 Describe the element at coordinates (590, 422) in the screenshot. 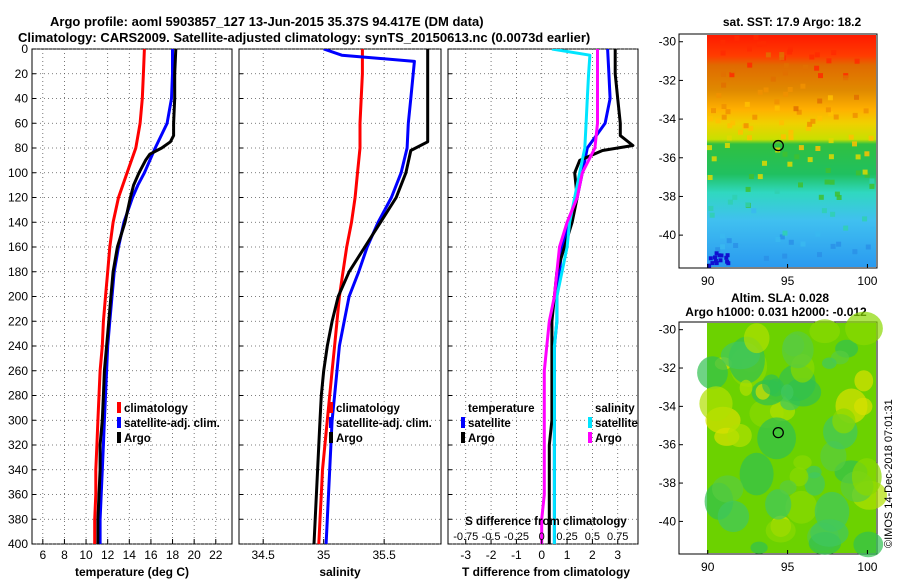

I see `legend-swatch-s-satellite` at that location.